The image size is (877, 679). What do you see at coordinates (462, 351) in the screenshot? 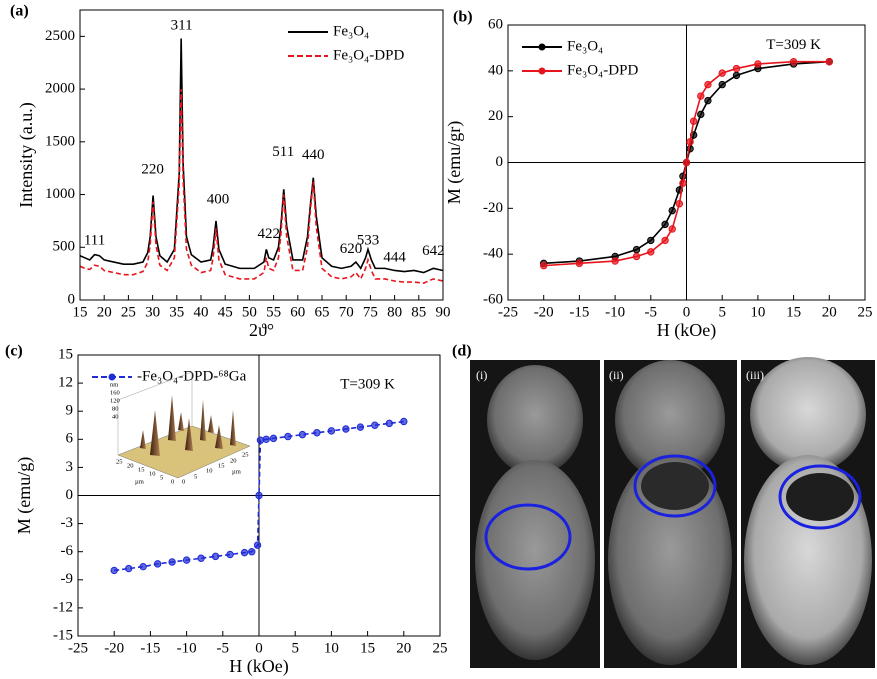
I see `panel-label: (d)` at bounding box center [462, 351].